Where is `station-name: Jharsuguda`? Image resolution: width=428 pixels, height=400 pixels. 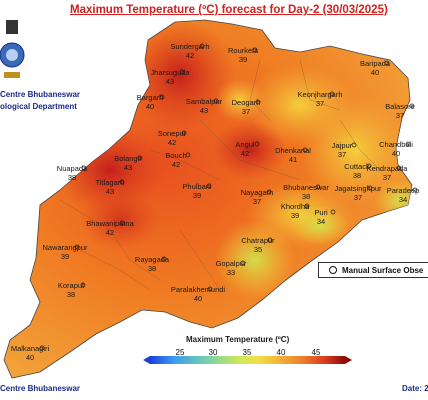 station-name: Jharsuguda is located at coordinates (170, 72).